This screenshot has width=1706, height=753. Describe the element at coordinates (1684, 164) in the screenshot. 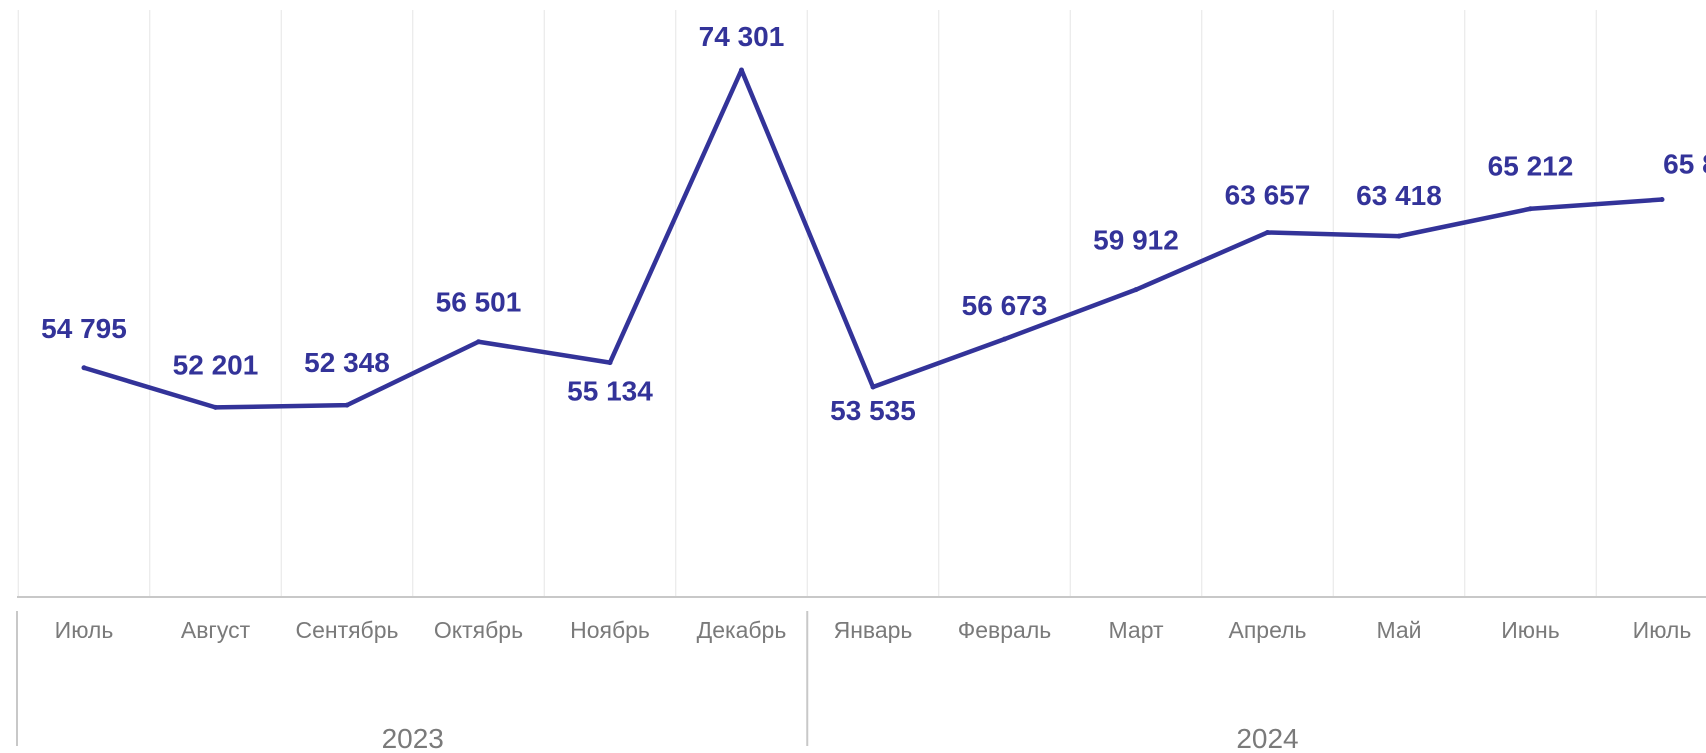

I see `data-label: 65 816` at that location.